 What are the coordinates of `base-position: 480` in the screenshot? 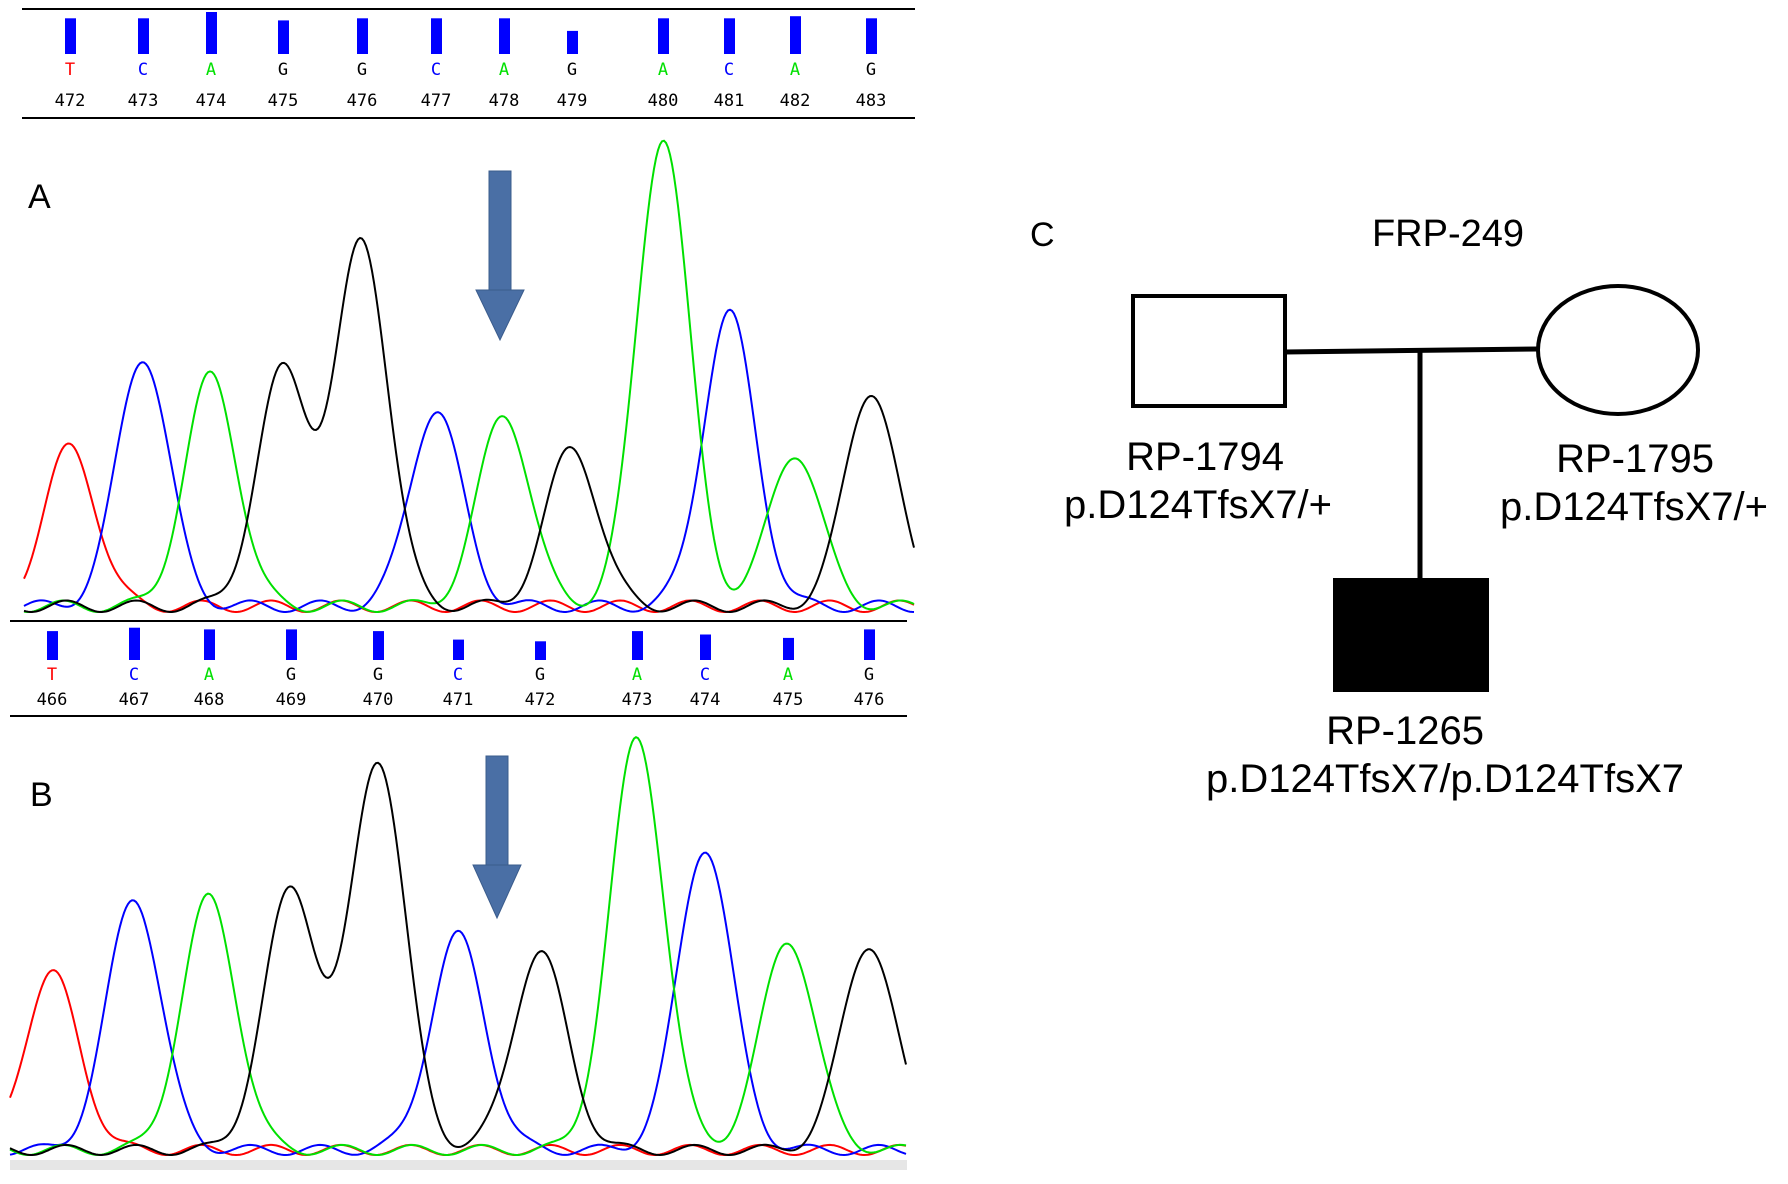 It's located at (663, 101).